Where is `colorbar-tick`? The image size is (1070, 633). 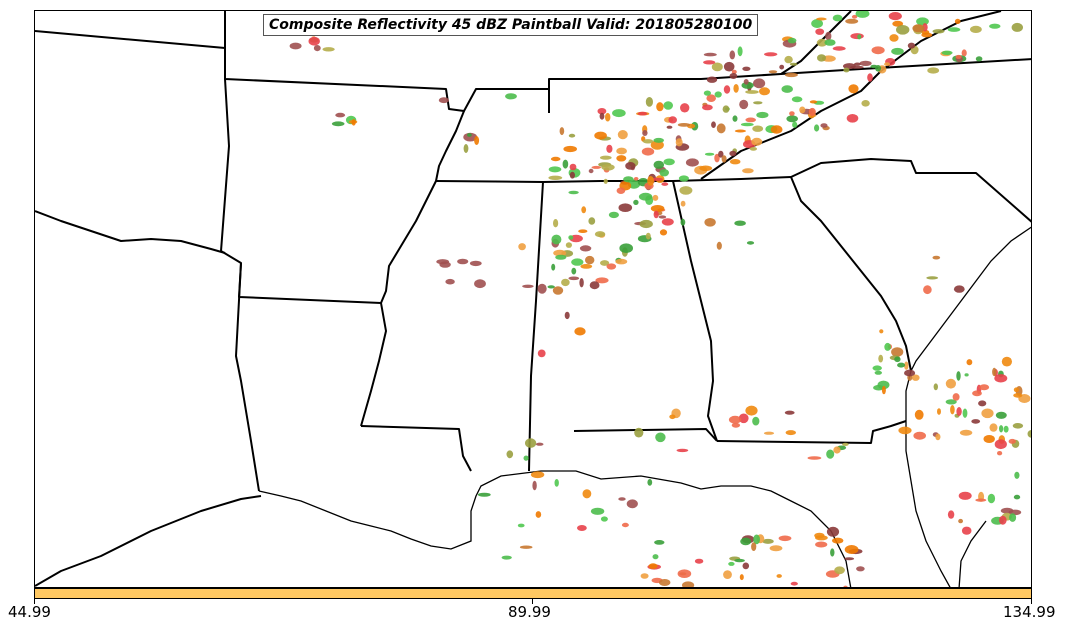
colorbar-tick is located at coordinates (1031, 601).